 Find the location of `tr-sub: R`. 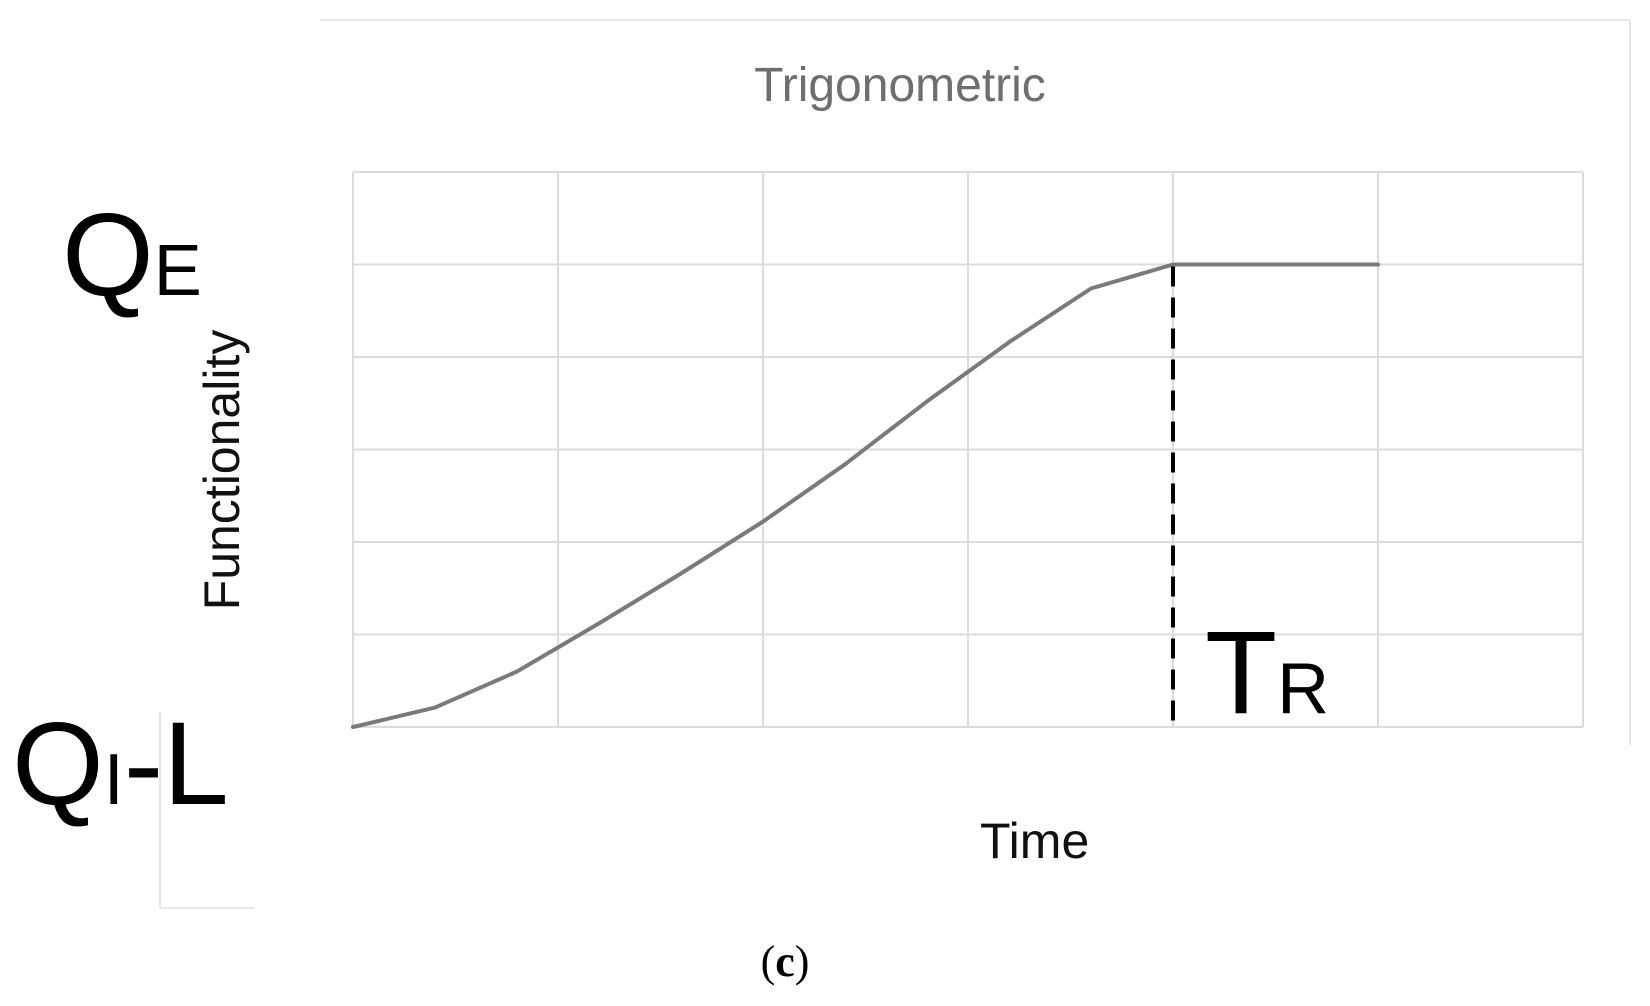

tr-sub: R is located at coordinates (1303, 689).